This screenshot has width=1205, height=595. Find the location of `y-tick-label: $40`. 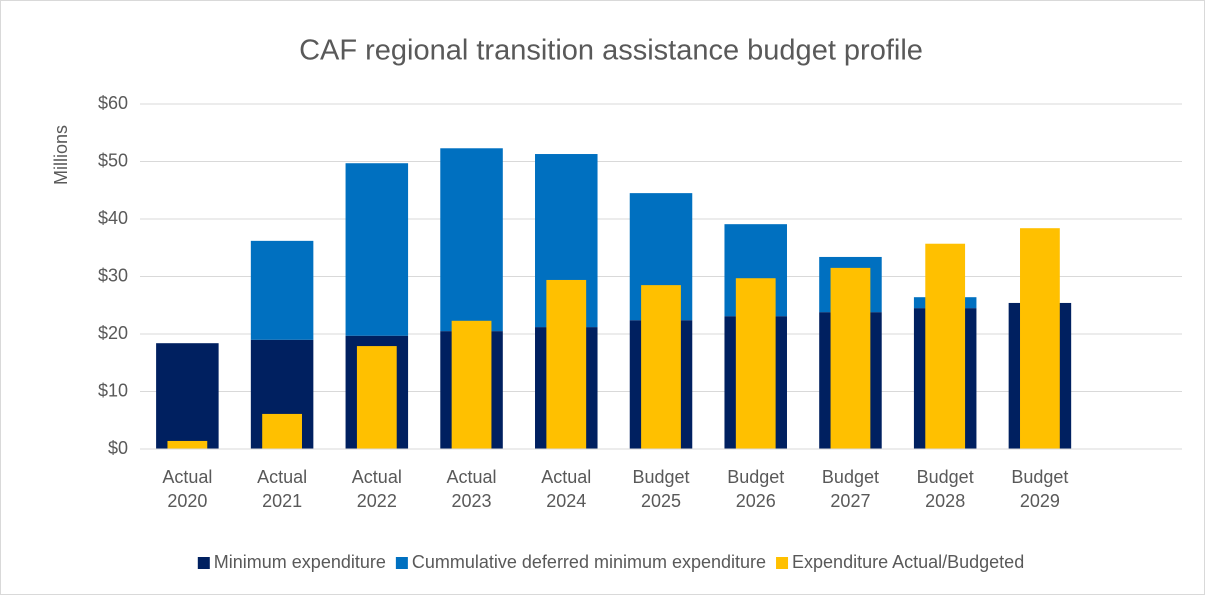

y-tick-label: $40 is located at coordinates (113, 218).